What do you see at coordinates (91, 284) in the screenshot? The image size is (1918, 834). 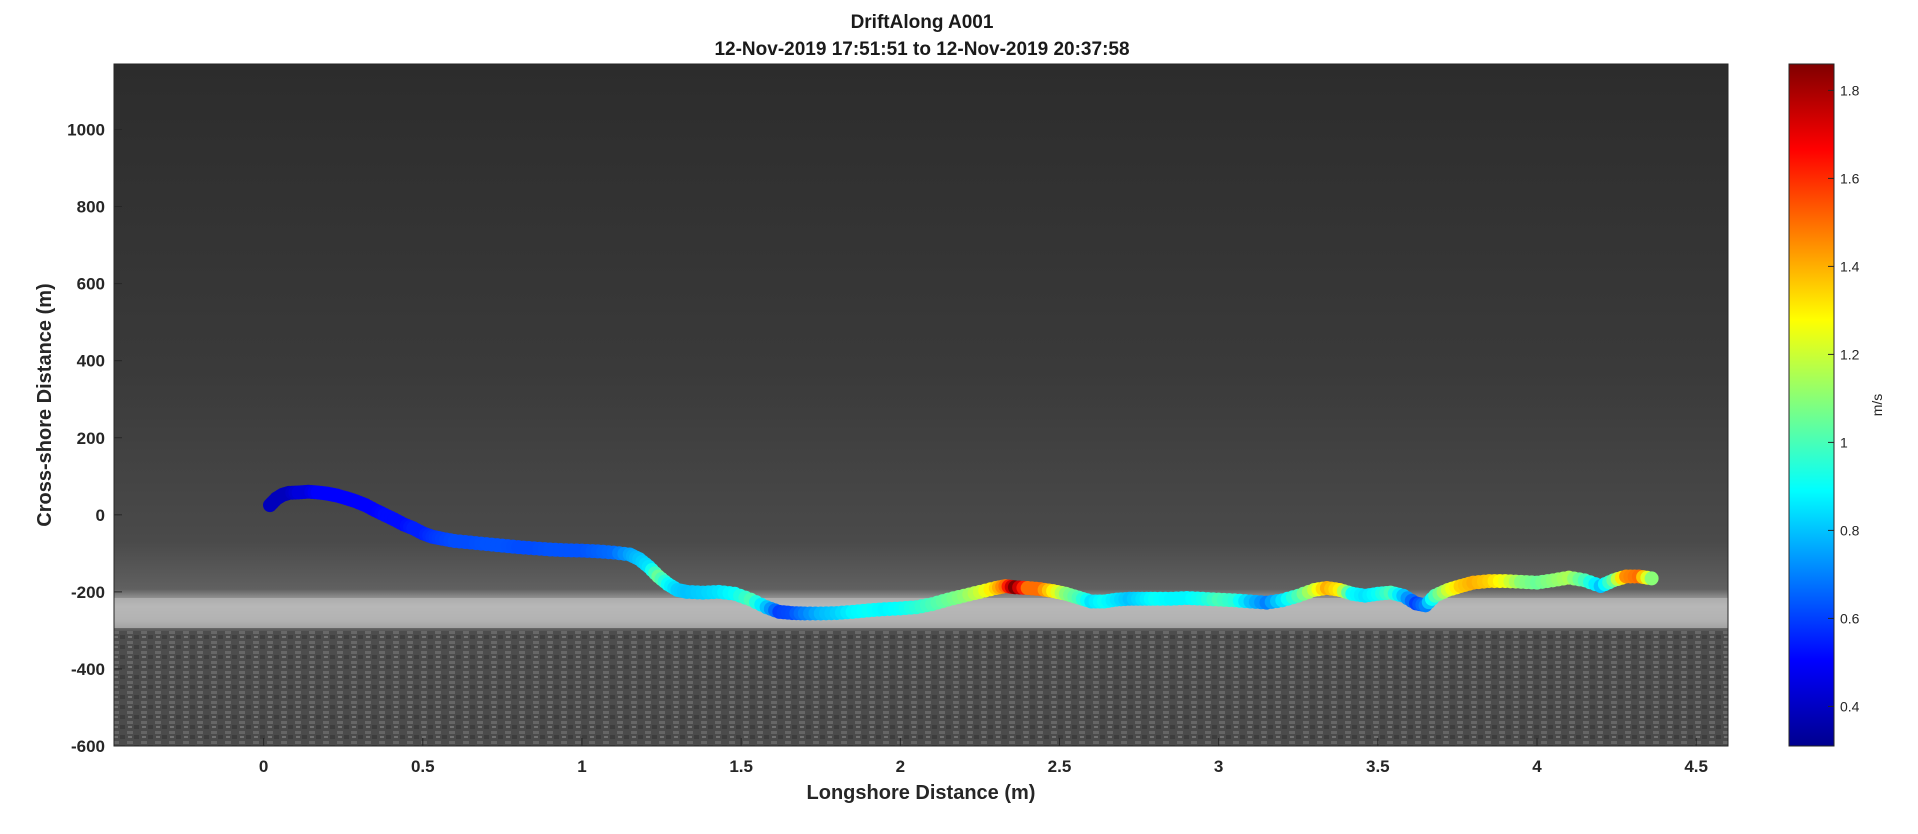 I see `y-tick-label: 600` at bounding box center [91, 284].